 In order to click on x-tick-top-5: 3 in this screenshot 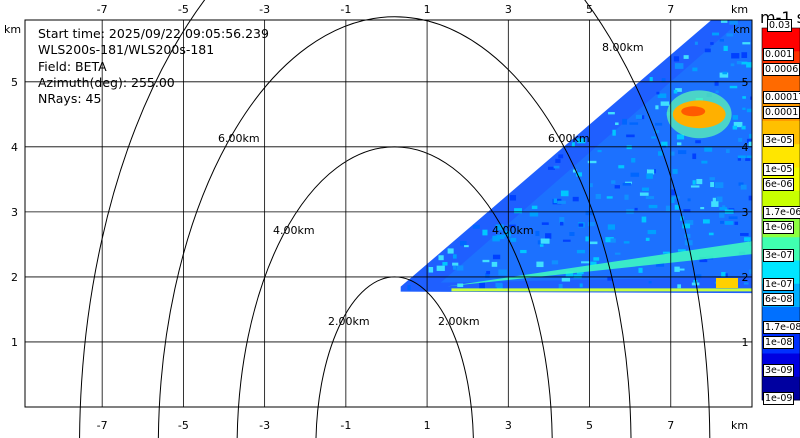, I will do `click(508, 9)`.